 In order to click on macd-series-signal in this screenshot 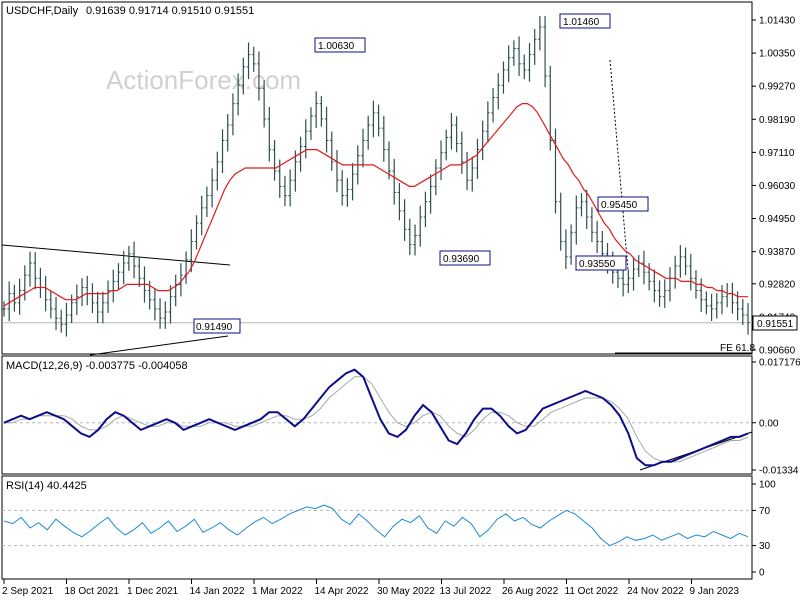, I will do `click(376, 419)`.